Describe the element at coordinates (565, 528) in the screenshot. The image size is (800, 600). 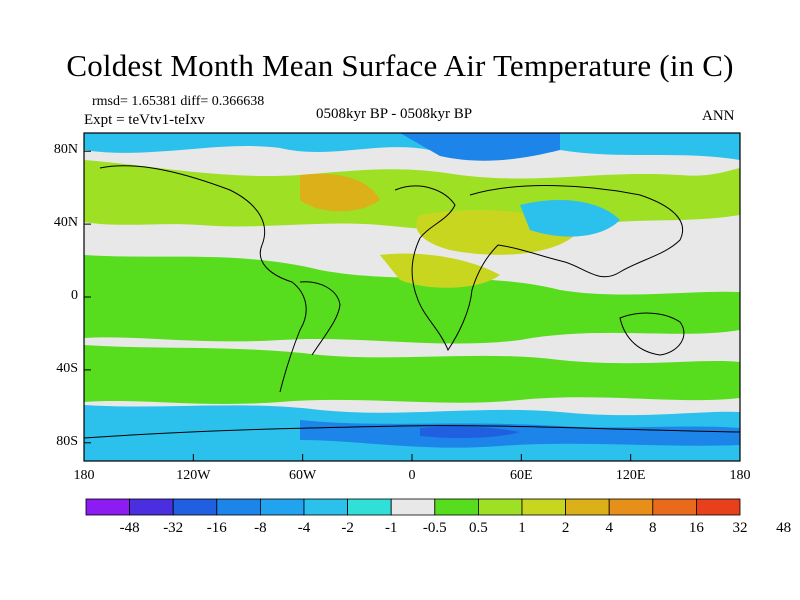
I see `colorbar-level-label: 2` at that location.